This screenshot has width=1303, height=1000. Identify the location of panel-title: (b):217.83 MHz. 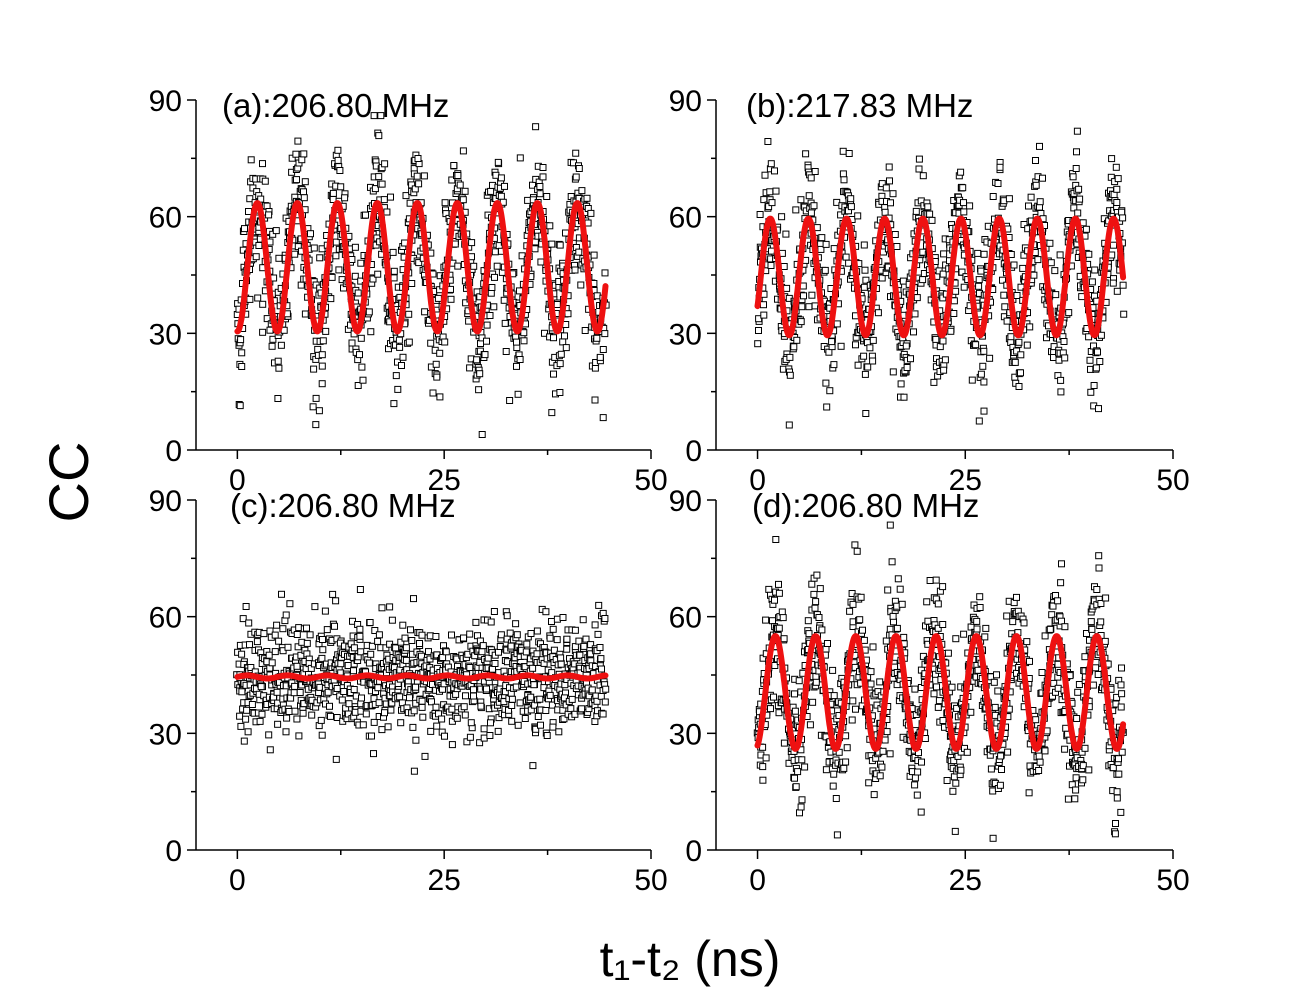
(859, 105).